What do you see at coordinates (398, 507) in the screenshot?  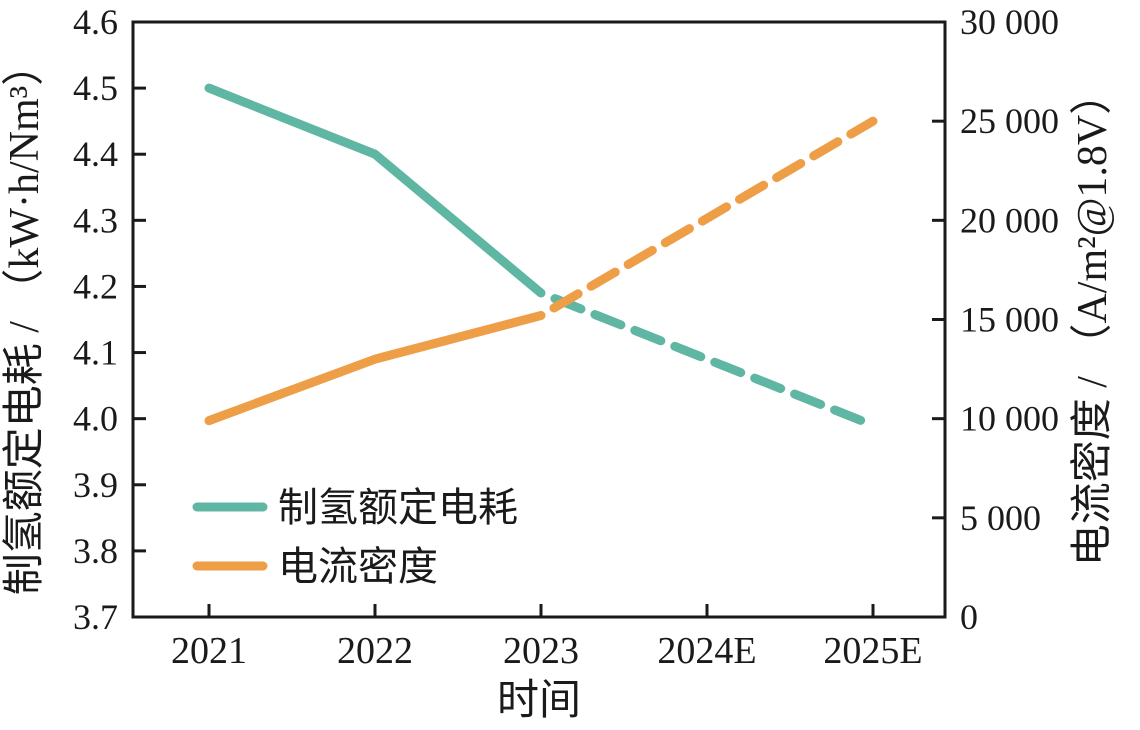 I see `legend-label-0: 制氢额定电耗` at bounding box center [398, 507].